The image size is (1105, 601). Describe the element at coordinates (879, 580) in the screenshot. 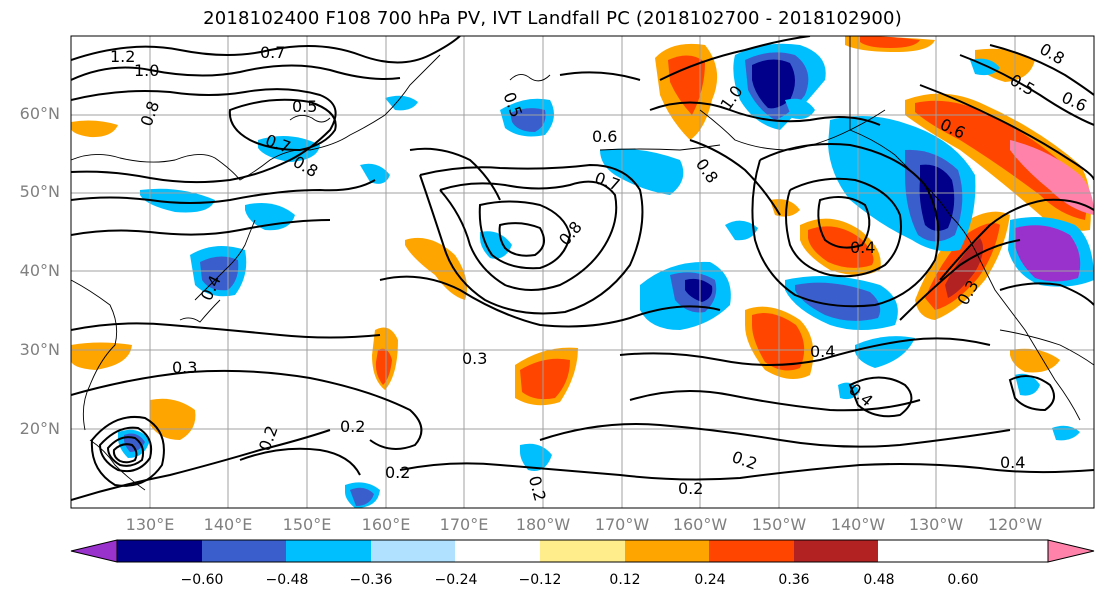

I see `colorbar-tick-label: 0.48` at that location.